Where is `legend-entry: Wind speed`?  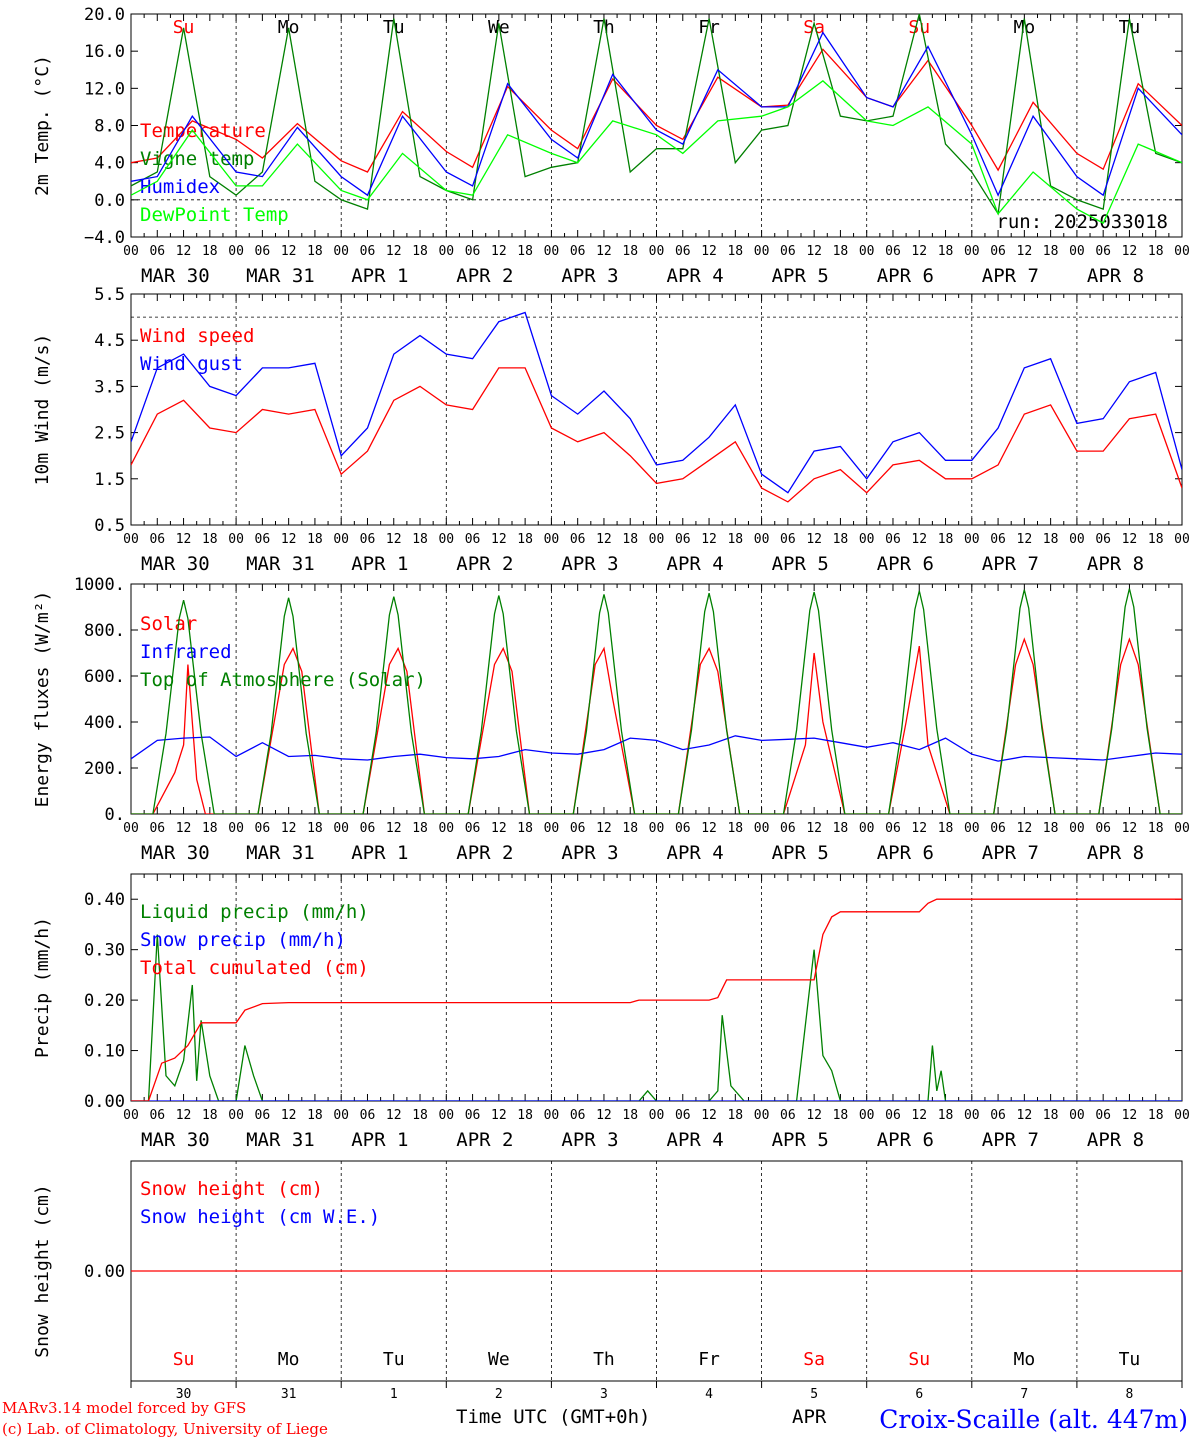 legend-entry: Wind speed is located at coordinates (197, 336).